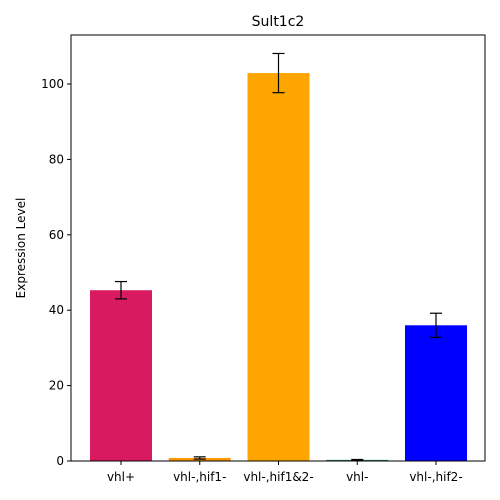 The height and width of the screenshot is (500, 500). What do you see at coordinates (56, 272) in the screenshot?
I see `y-axis: 0 20 40 60 80 100` at bounding box center [56, 272].